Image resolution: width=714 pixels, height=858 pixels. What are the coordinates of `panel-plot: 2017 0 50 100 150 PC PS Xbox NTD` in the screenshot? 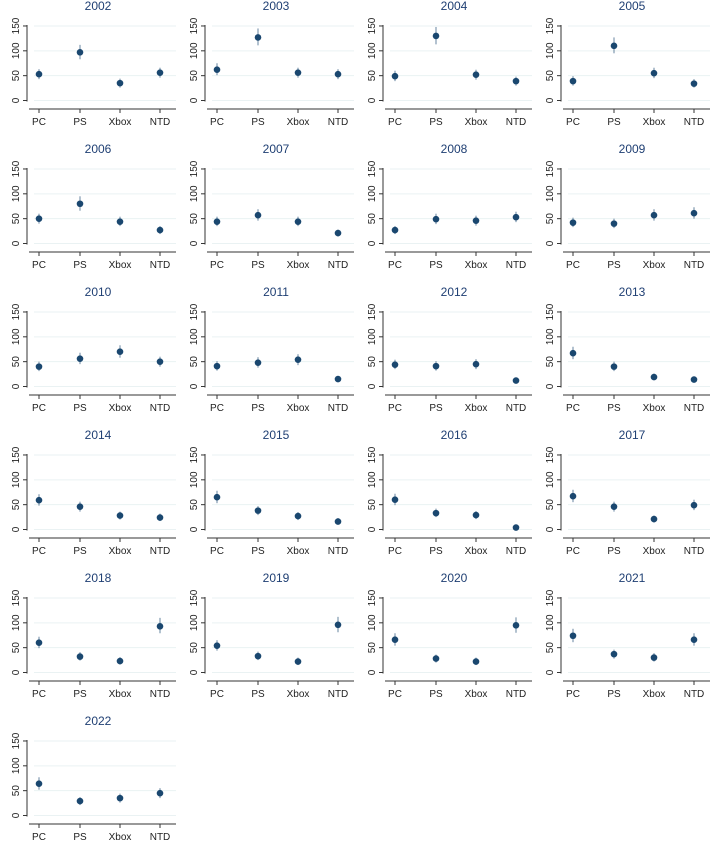 It's located at (627, 492).